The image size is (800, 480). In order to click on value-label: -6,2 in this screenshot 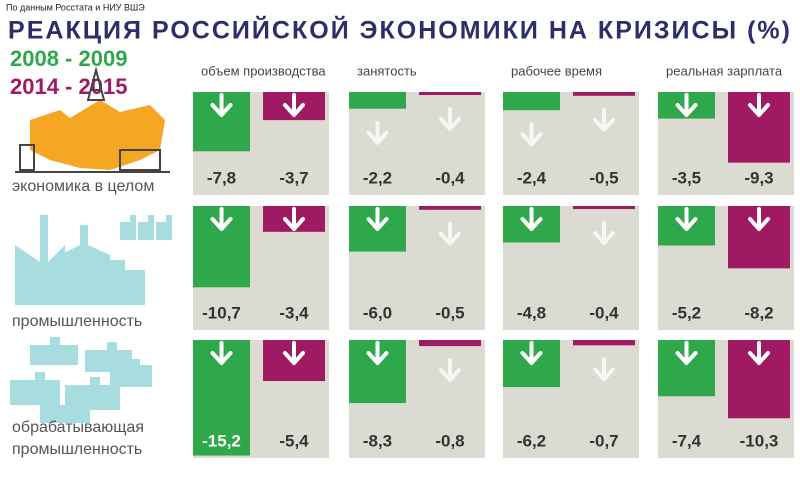, I will do `click(531, 440)`.